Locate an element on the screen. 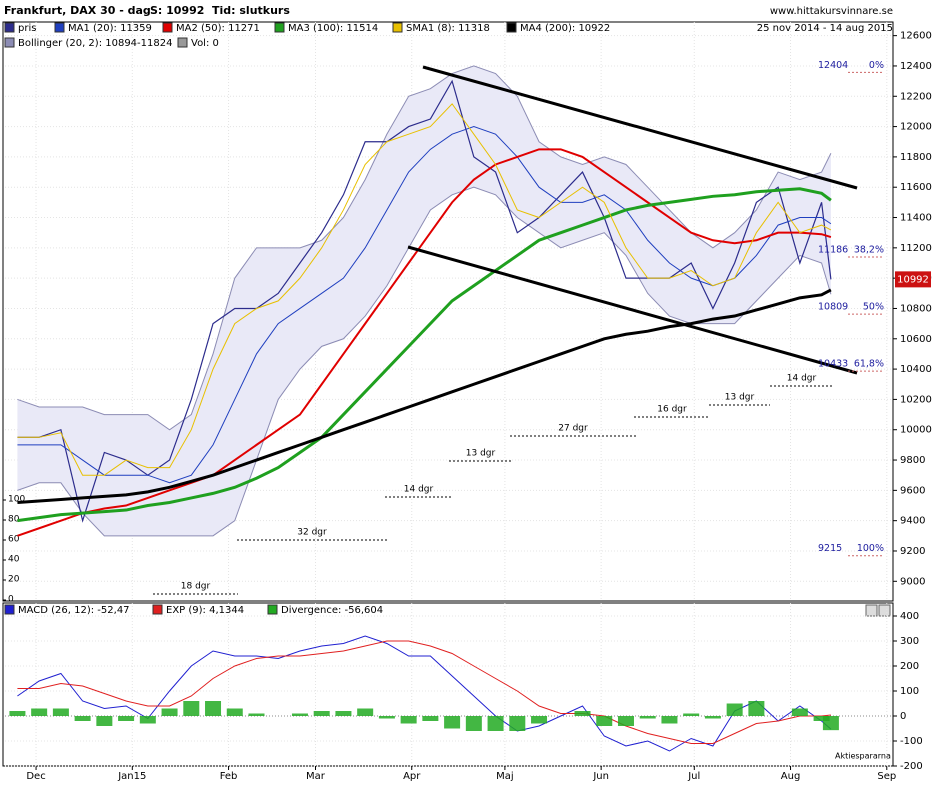 The image size is (940, 789). settings-button is located at coordinates (884, 610).